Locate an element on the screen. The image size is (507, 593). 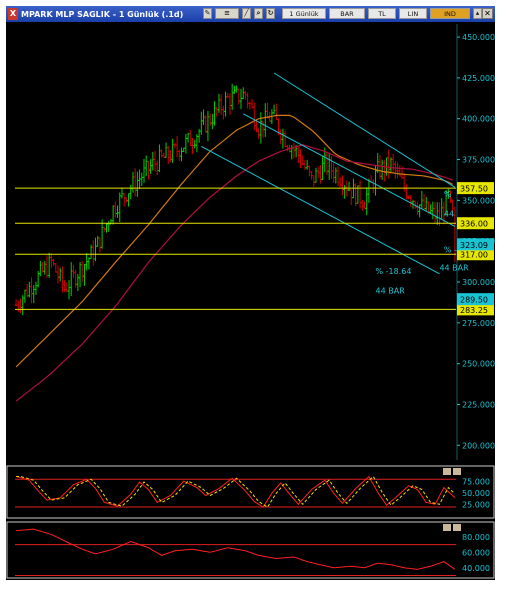
oscillator-axis-tick-label: 75.000 is located at coordinates (476, 482).